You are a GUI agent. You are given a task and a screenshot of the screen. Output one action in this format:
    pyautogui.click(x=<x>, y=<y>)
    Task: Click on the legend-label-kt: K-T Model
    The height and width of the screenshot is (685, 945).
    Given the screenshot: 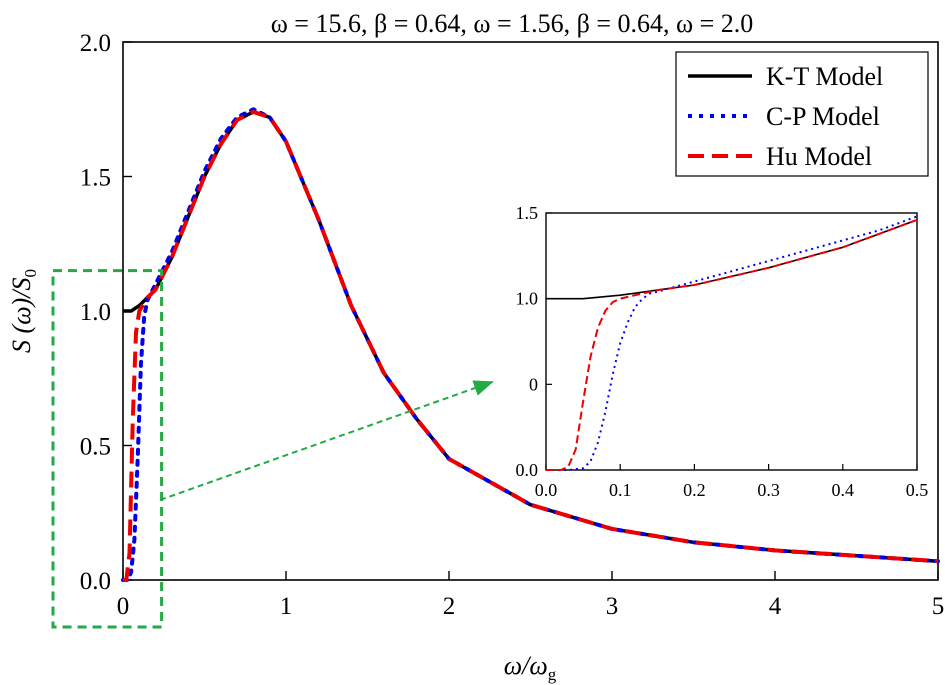 What is the action you would take?
    pyautogui.click(x=824, y=76)
    